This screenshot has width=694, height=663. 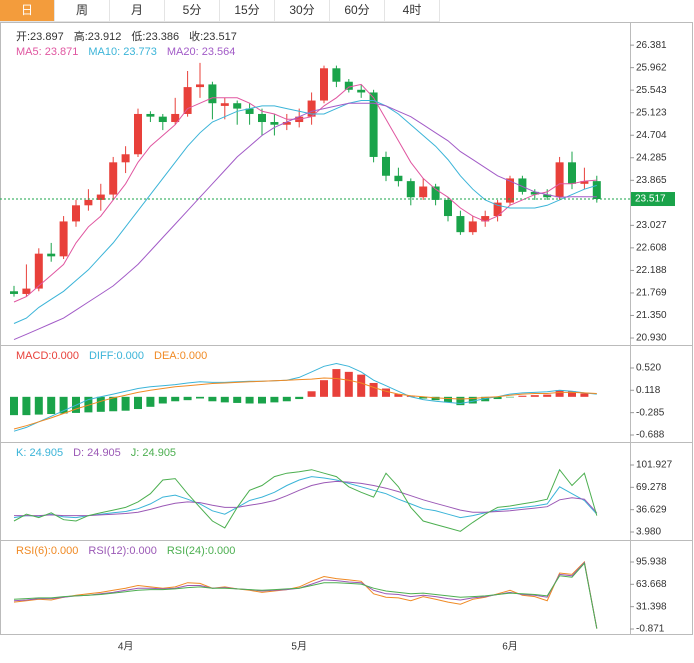 I want to click on y-tick-label: 22.188, so click(x=651, y=270).